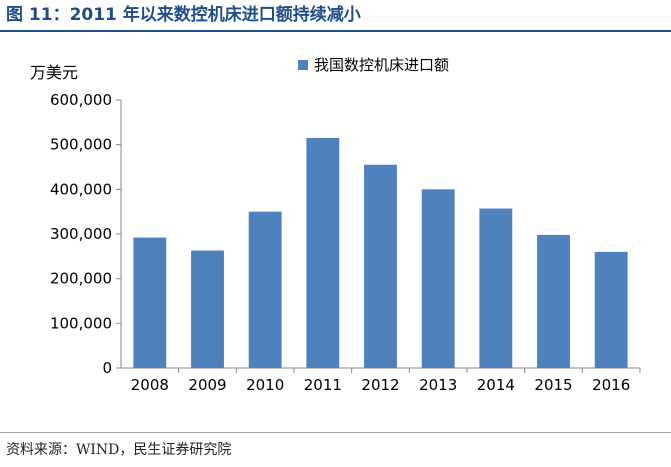  Describe the element at coordinates (81, 323) in the screenshot. I see `y-tick-label: 100,000` at that location.